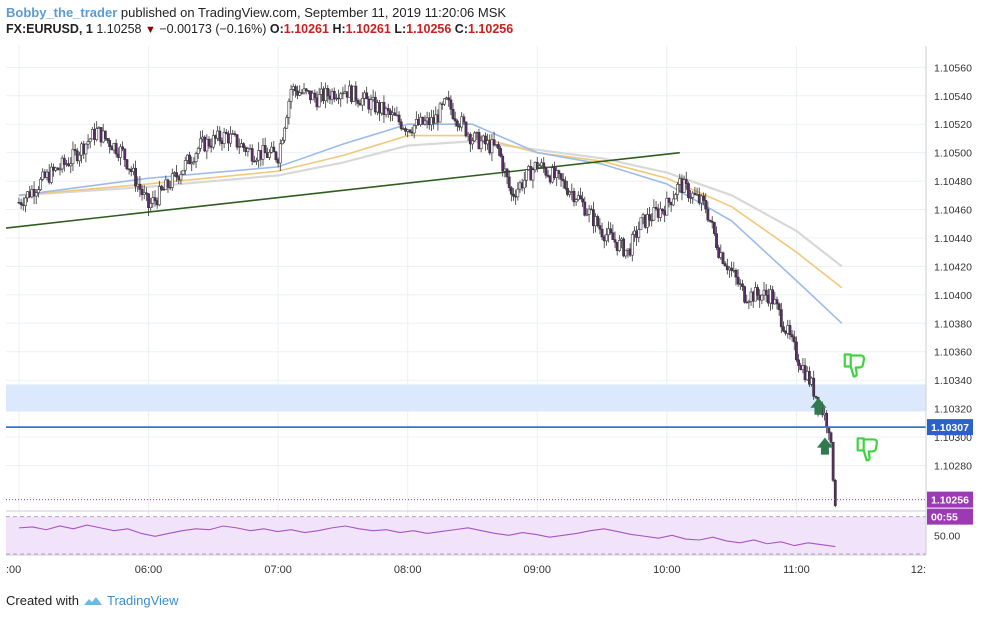 This screenshot has height=618, width=988. I want to click on last-price: 1.10258, so click(119, 29).